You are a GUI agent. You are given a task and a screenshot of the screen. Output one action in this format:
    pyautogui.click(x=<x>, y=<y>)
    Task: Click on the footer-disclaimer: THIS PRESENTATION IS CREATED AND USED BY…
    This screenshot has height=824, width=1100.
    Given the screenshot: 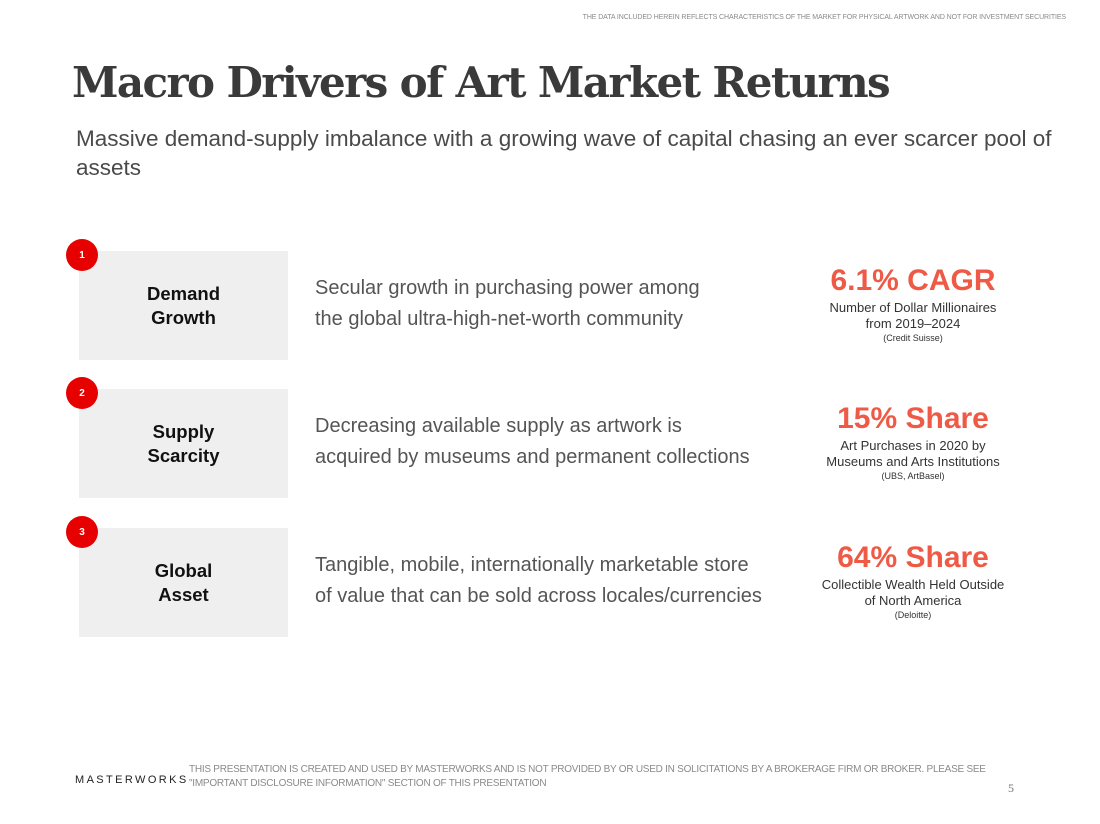 What is the action you would take?
    pyautogui.click(x=587, y=776)
    